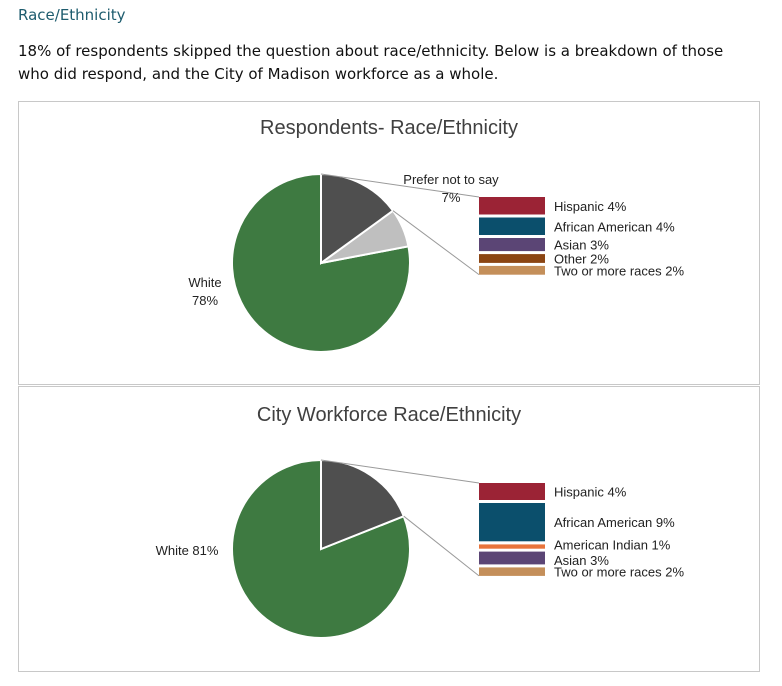 Image resolution: width=782 pixels, height=686 pixels. I want to click on pie-label: White 81%, so click(187, 550).